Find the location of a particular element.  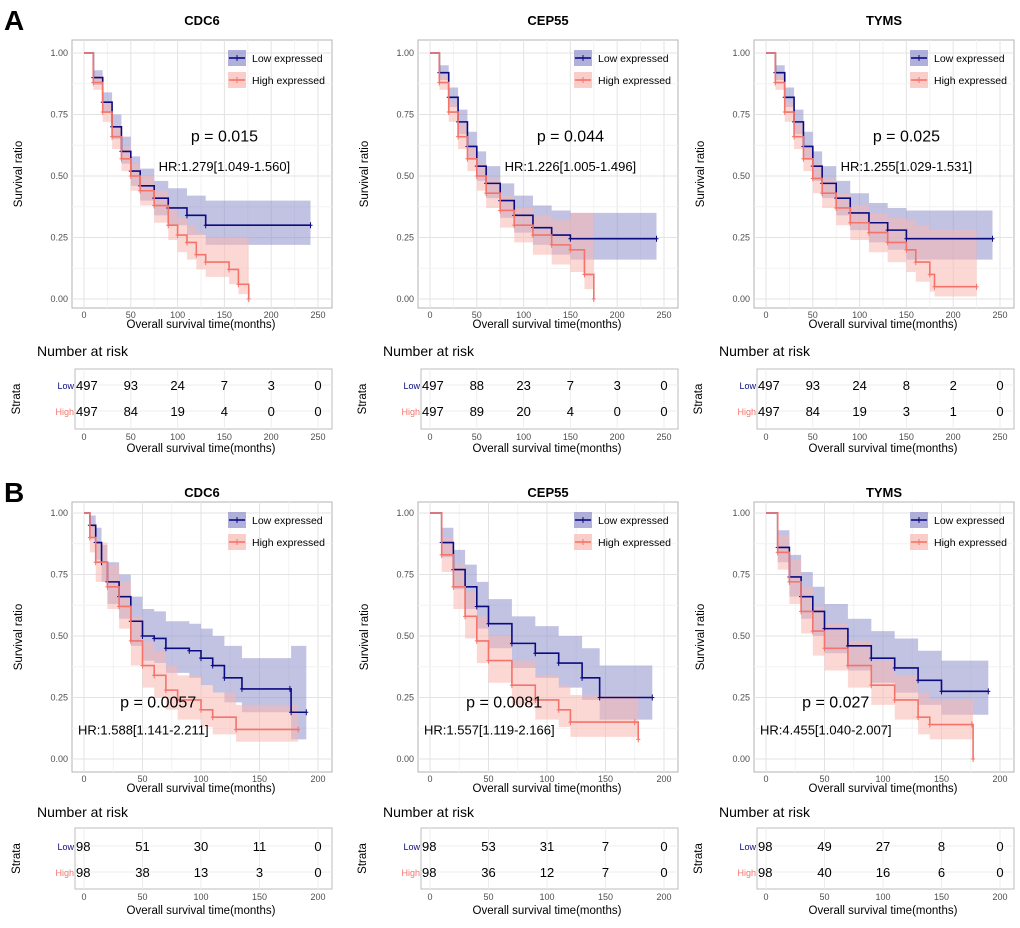

legend-label: High expressed is located at coordinates (970, 543).